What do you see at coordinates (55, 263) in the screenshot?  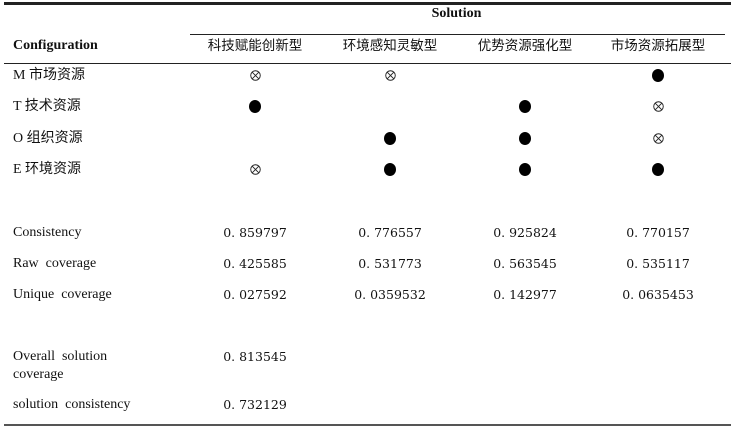 I see `stat-label: Raw coverage` at bounding box center [55, 263].